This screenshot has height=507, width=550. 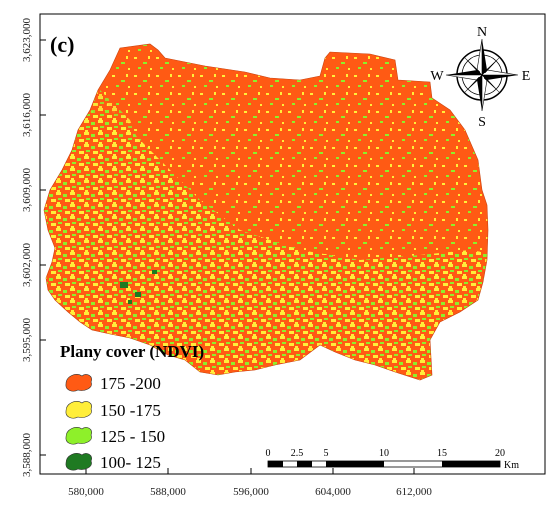 I want to click on x-axis: 580,000 588,000 596,000 604,000 612,000, so click(x=250, y=483).